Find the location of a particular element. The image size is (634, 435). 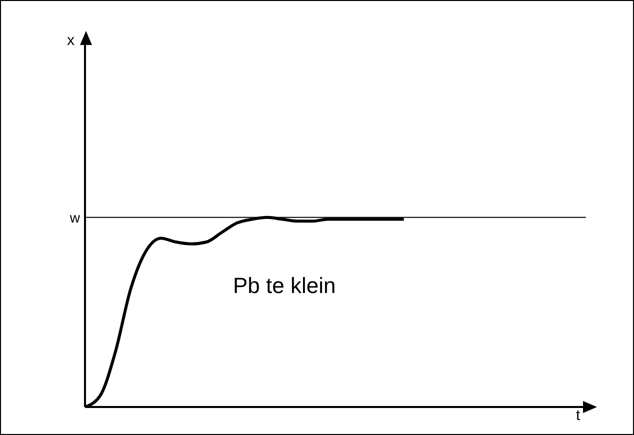

text: x is located at coordinates (70, 40).